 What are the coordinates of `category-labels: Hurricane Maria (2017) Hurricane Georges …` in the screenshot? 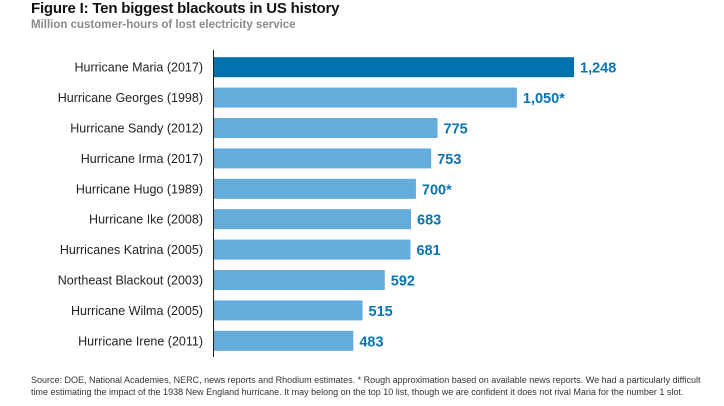 It's located at (130, 205).